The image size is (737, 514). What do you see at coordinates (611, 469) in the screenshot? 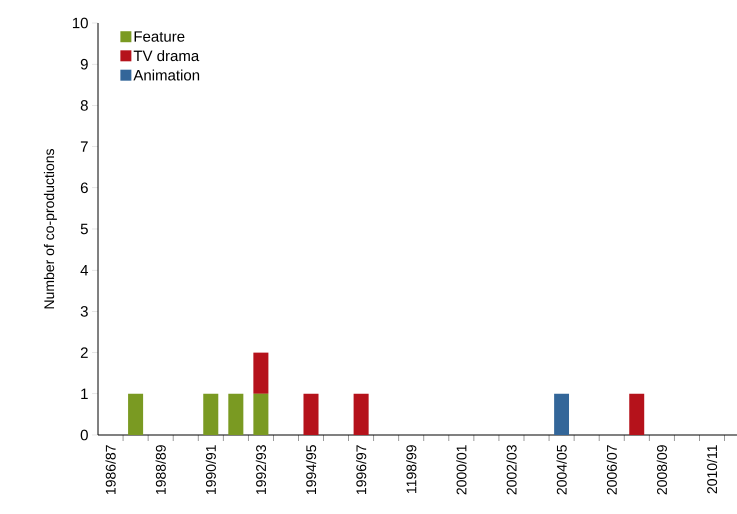
I see `x-tick-label: 2006/07` at bounding box center [611, 469].